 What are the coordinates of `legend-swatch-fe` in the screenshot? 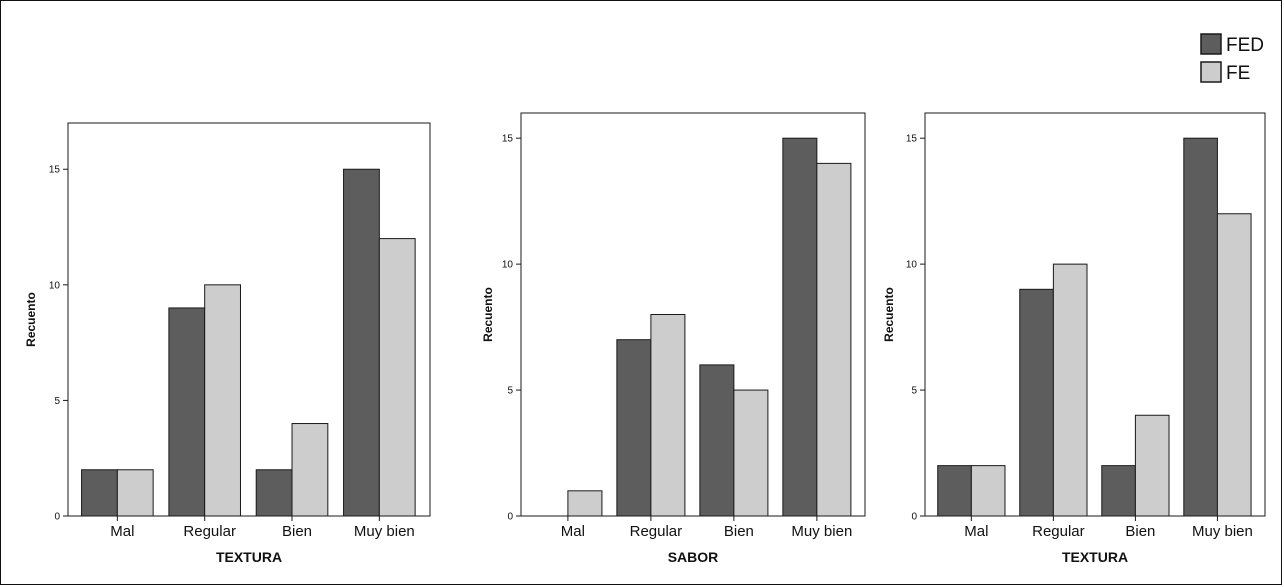 It's located at (1211, 72).